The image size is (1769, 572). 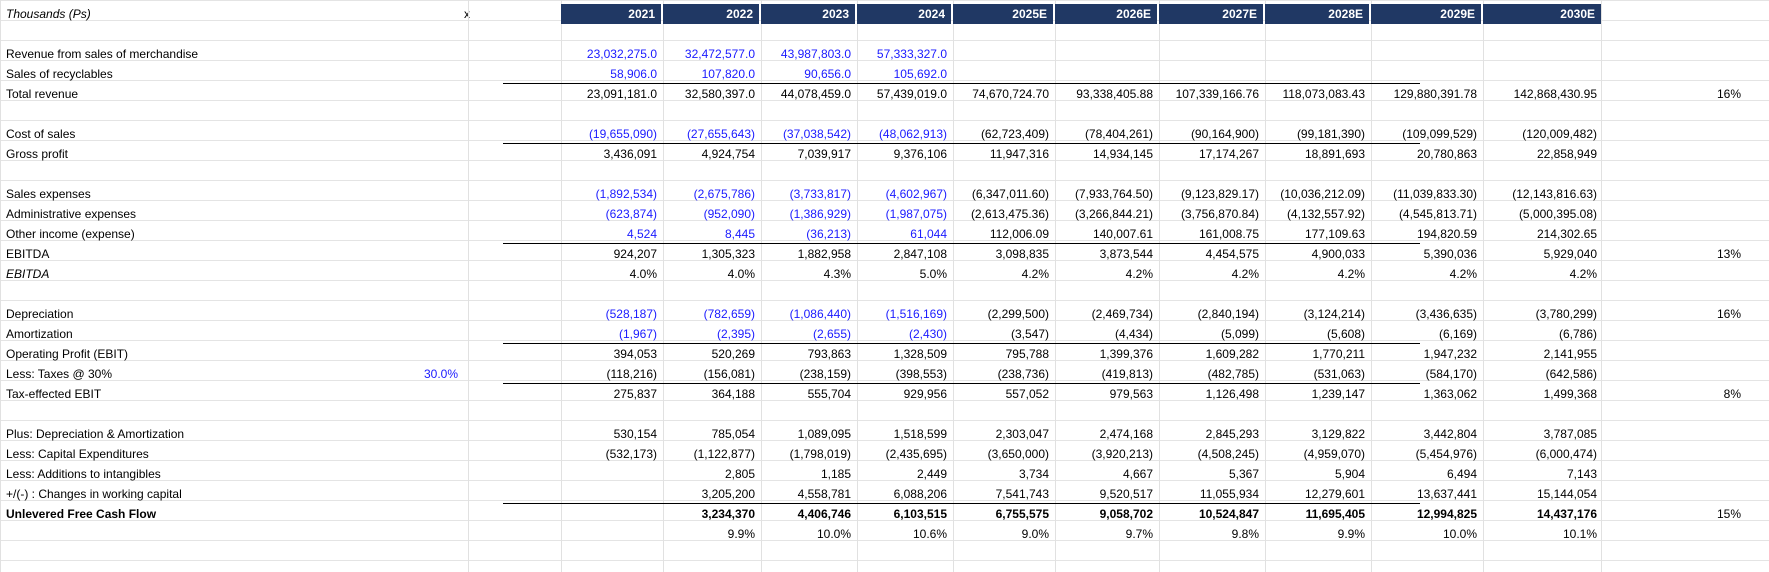 What do you see at coordinates (1219, 194) in the screenshot?
I see `value-cell: (9,123,829.17)` at bounding box center [1219, 194].